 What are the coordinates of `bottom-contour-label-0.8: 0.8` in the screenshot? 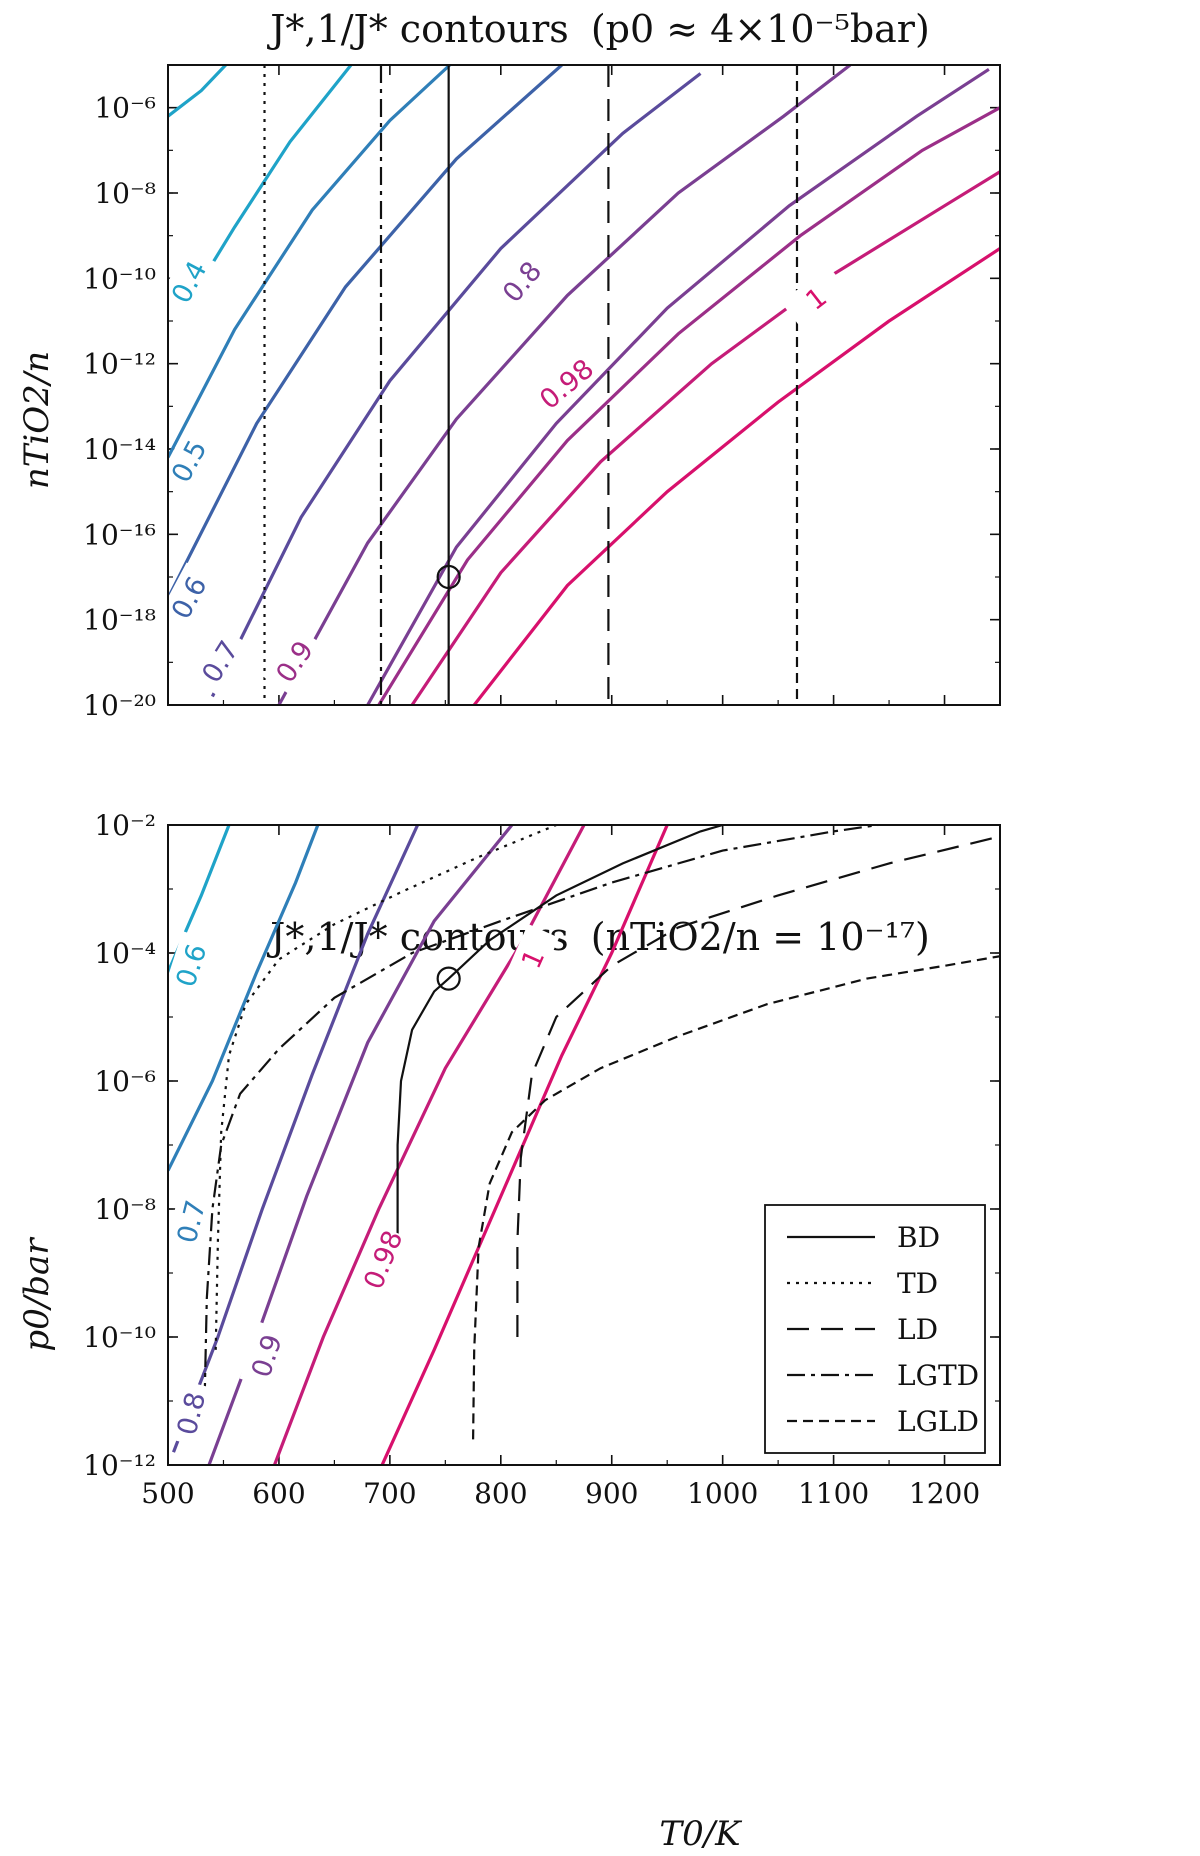 It's located at (189, 1413).